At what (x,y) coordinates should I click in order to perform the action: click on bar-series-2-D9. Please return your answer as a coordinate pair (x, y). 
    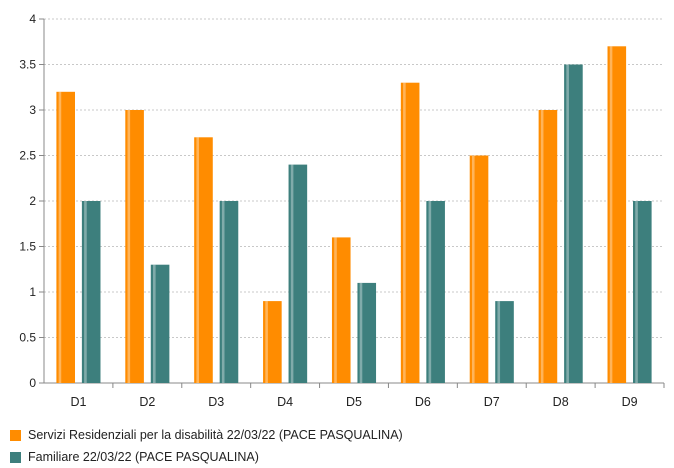
    Looking at the image, I should click on (642, 292).